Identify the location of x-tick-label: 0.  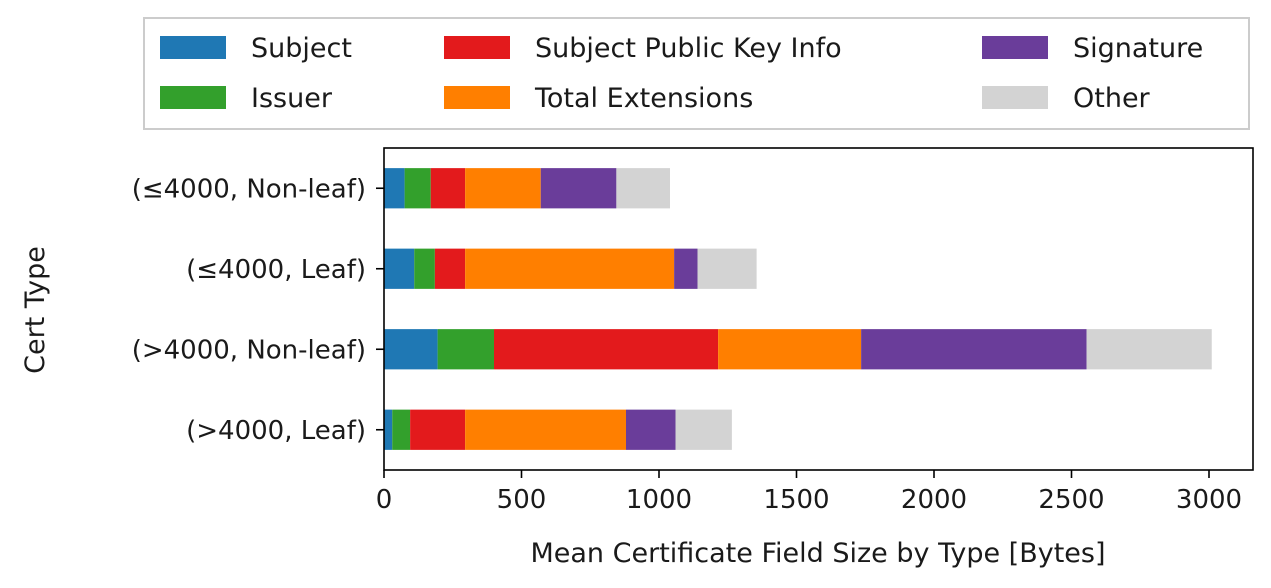
(384, 500).